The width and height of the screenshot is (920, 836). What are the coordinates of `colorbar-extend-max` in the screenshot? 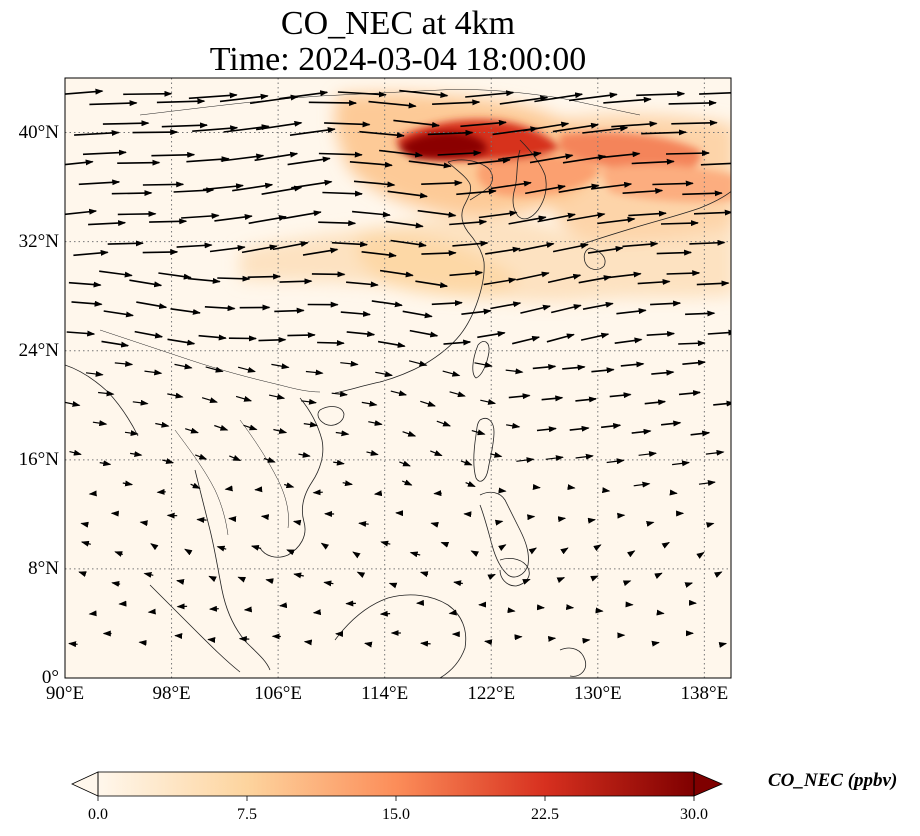 It's located at (708, 784).